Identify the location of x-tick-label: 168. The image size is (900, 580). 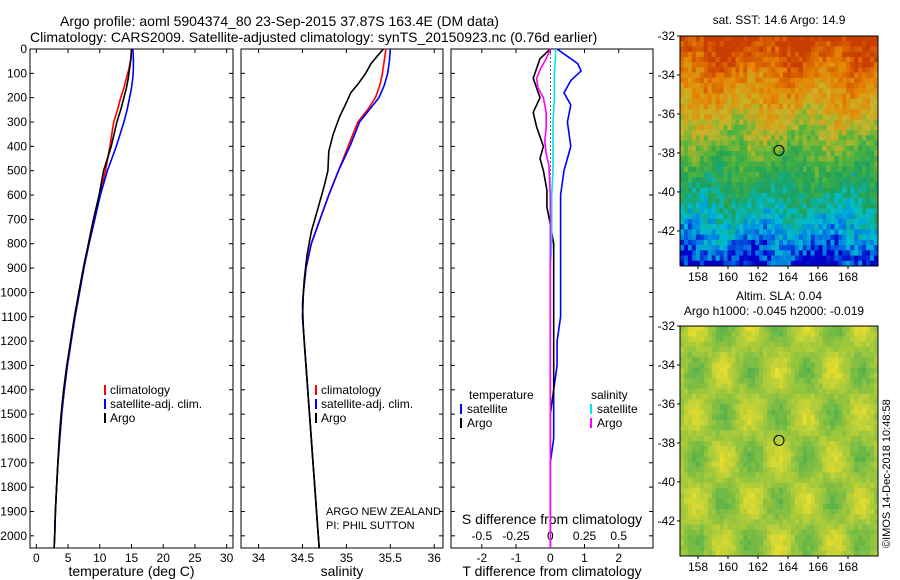
(848, 567).